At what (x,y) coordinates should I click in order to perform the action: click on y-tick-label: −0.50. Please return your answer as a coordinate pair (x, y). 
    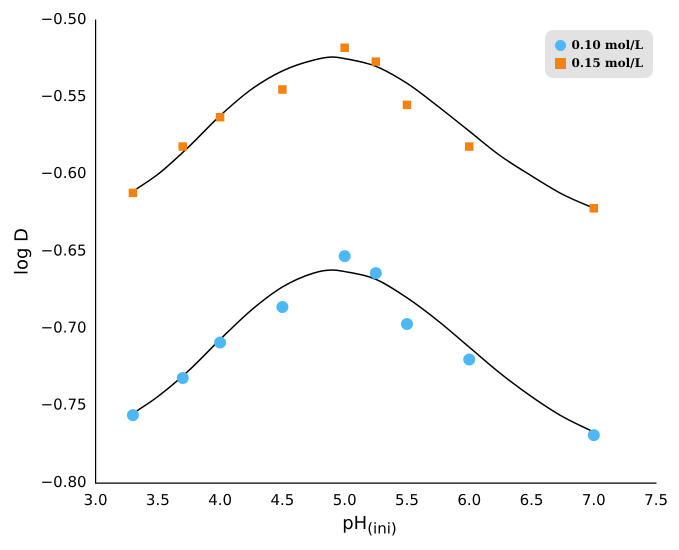
    Looking at the image, I should click on (63, 19).